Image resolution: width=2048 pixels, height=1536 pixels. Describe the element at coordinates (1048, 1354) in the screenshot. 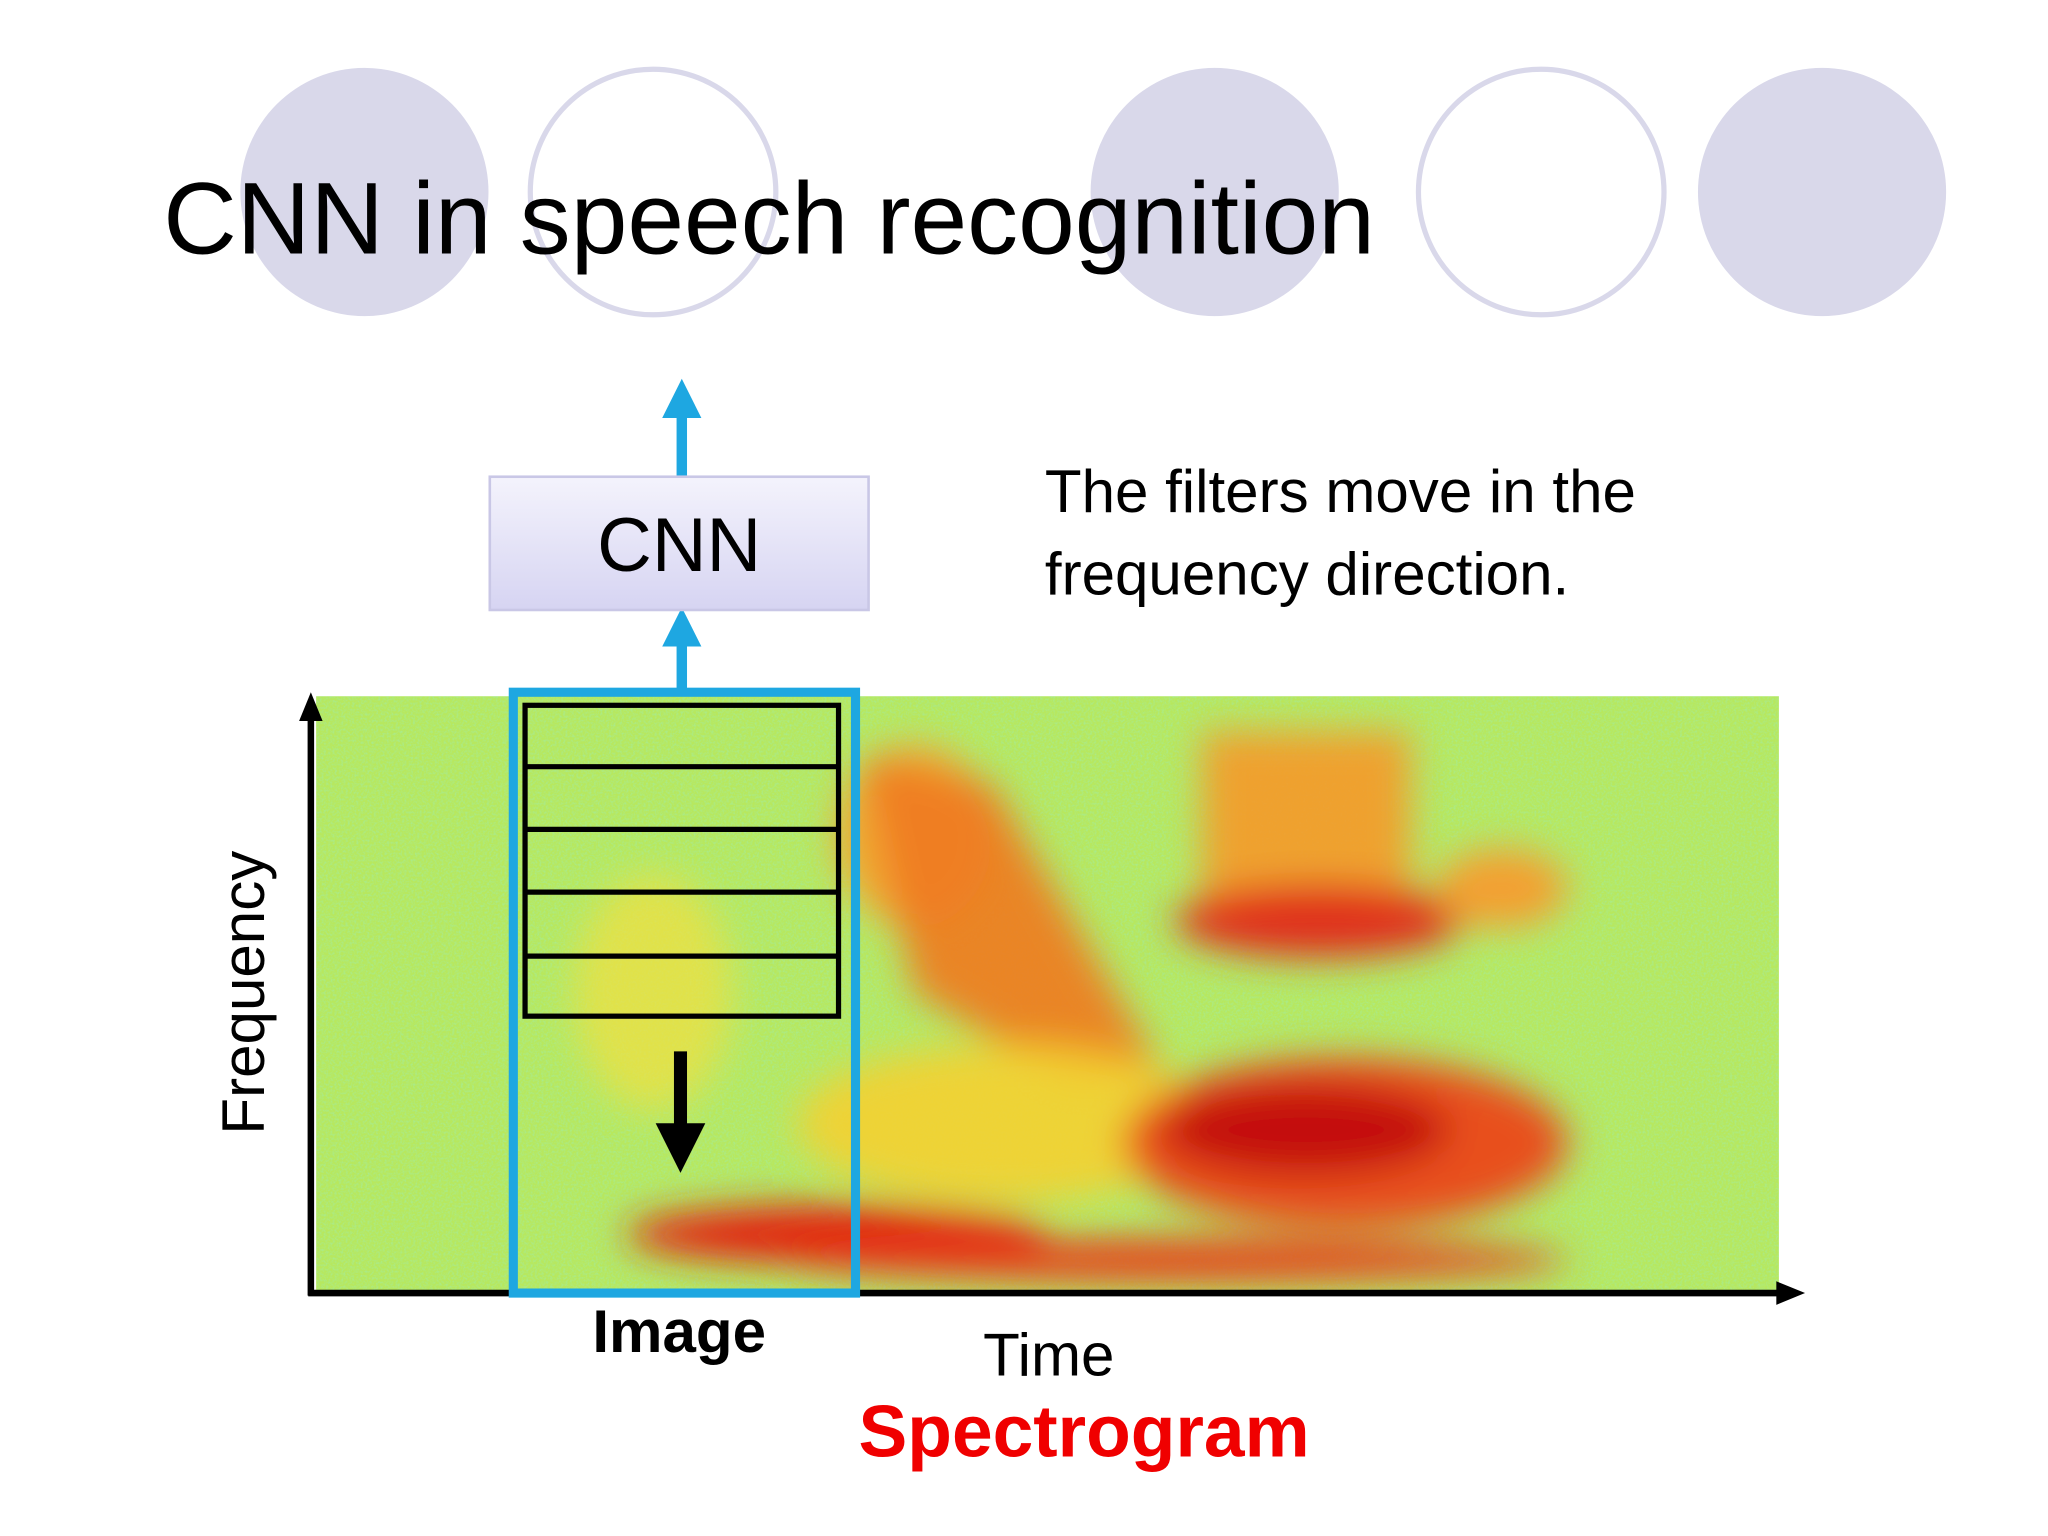

I see `x-axis-label: Time` at that location.